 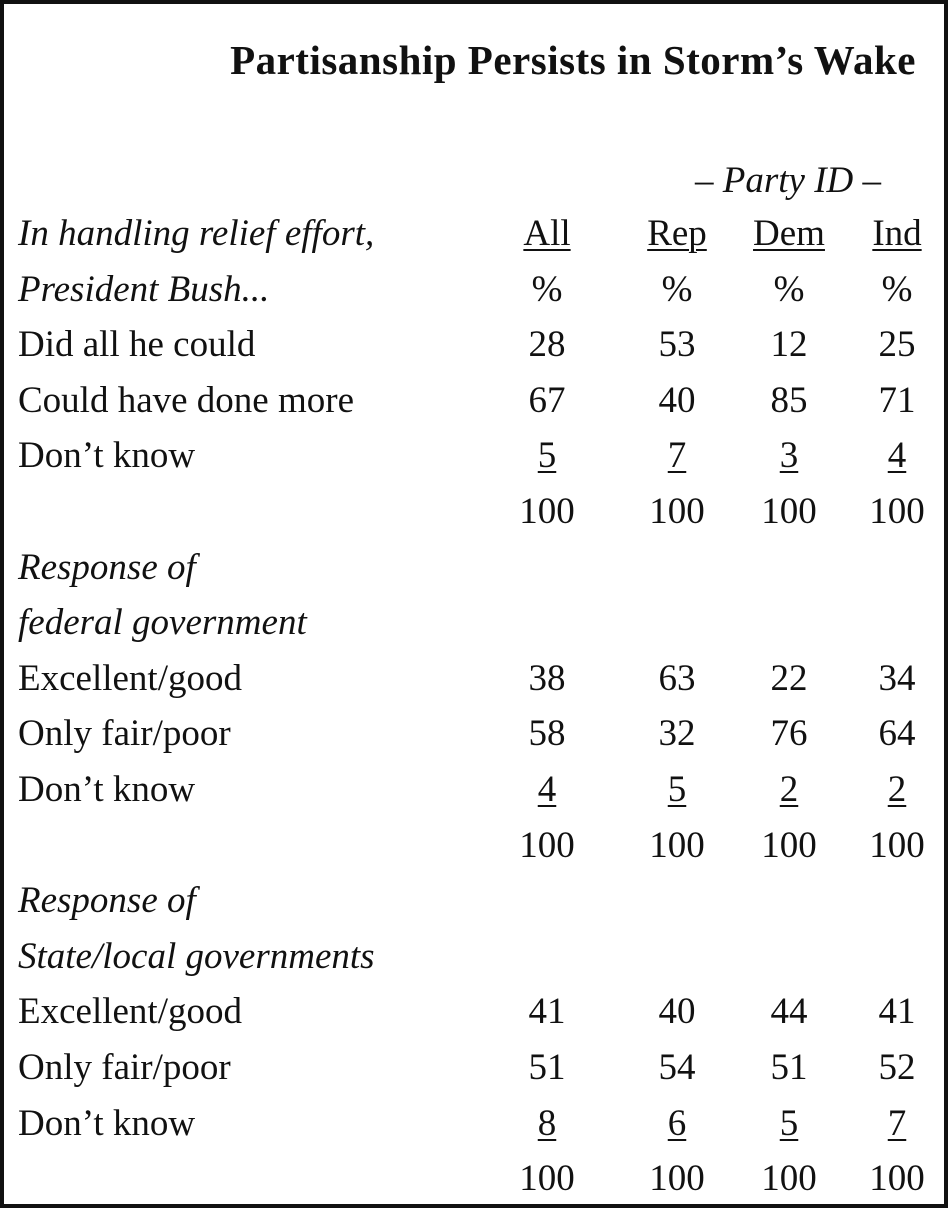 I want to click on party-id-group-header: – Party ID –, so click(x=788, y=180).